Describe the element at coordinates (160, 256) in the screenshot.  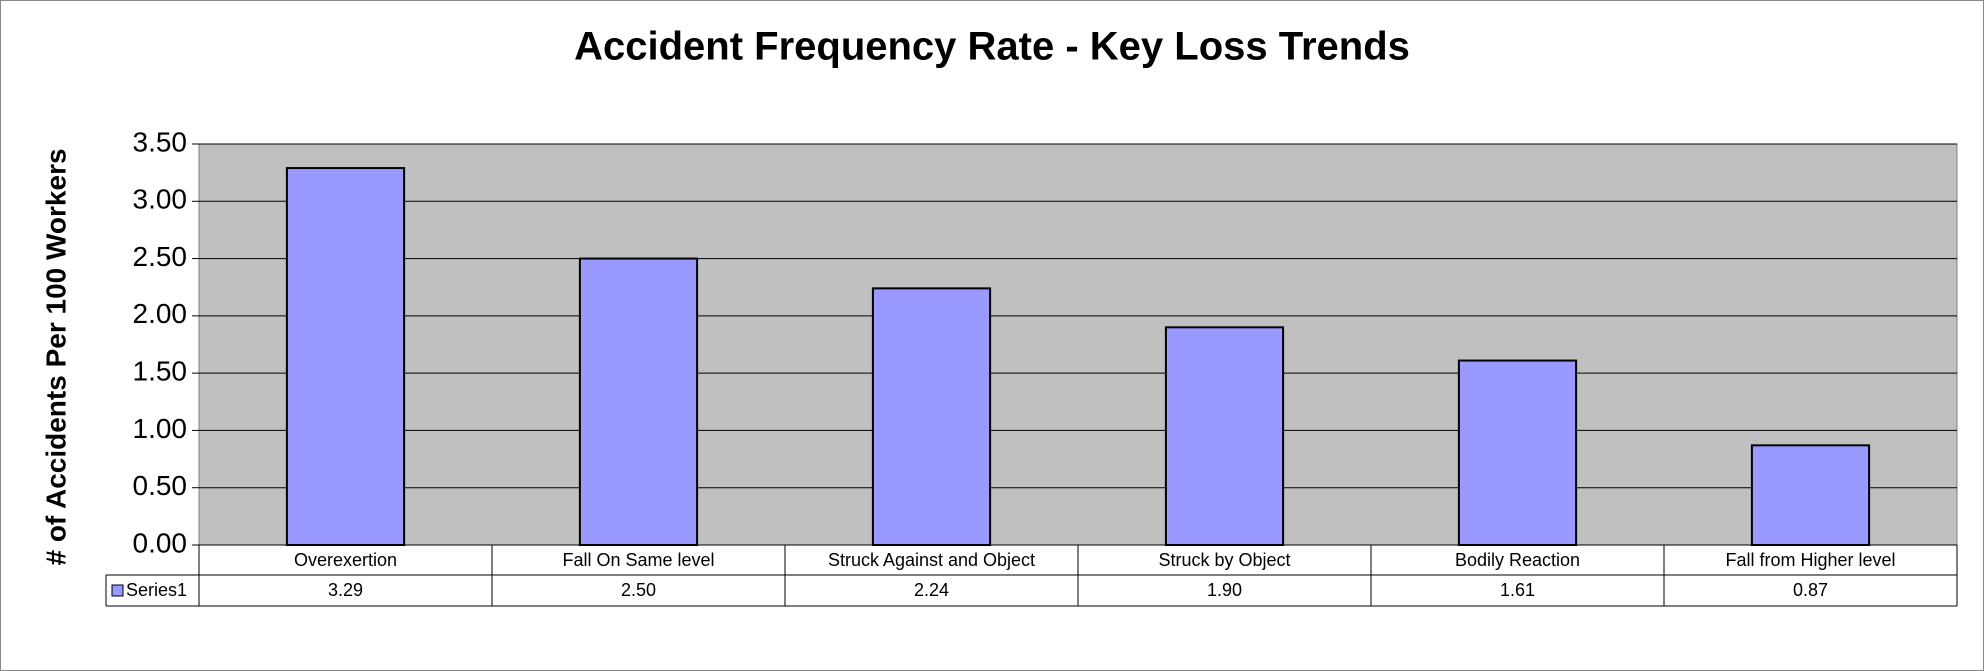
I see `y-tick-label: 2.50` at that location.